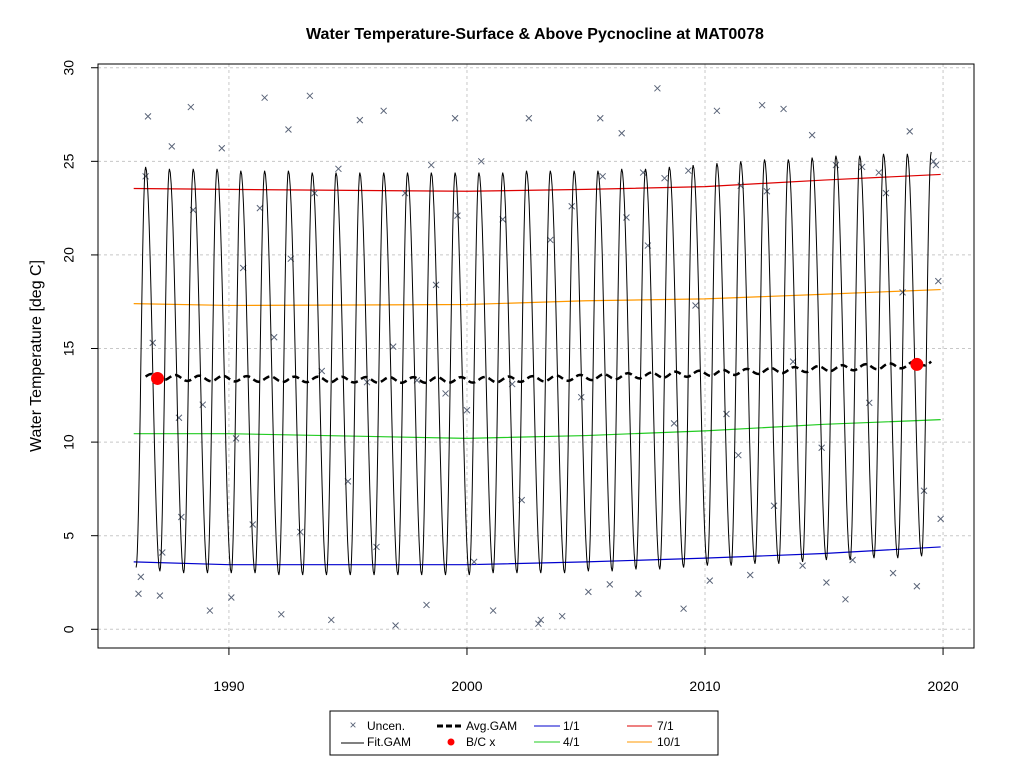 The image size is (1024, 768). What do you see at coordinates (69, 442) in the screenshot?
I see `y-tick-label: 10` at bounding box center [69, 442].